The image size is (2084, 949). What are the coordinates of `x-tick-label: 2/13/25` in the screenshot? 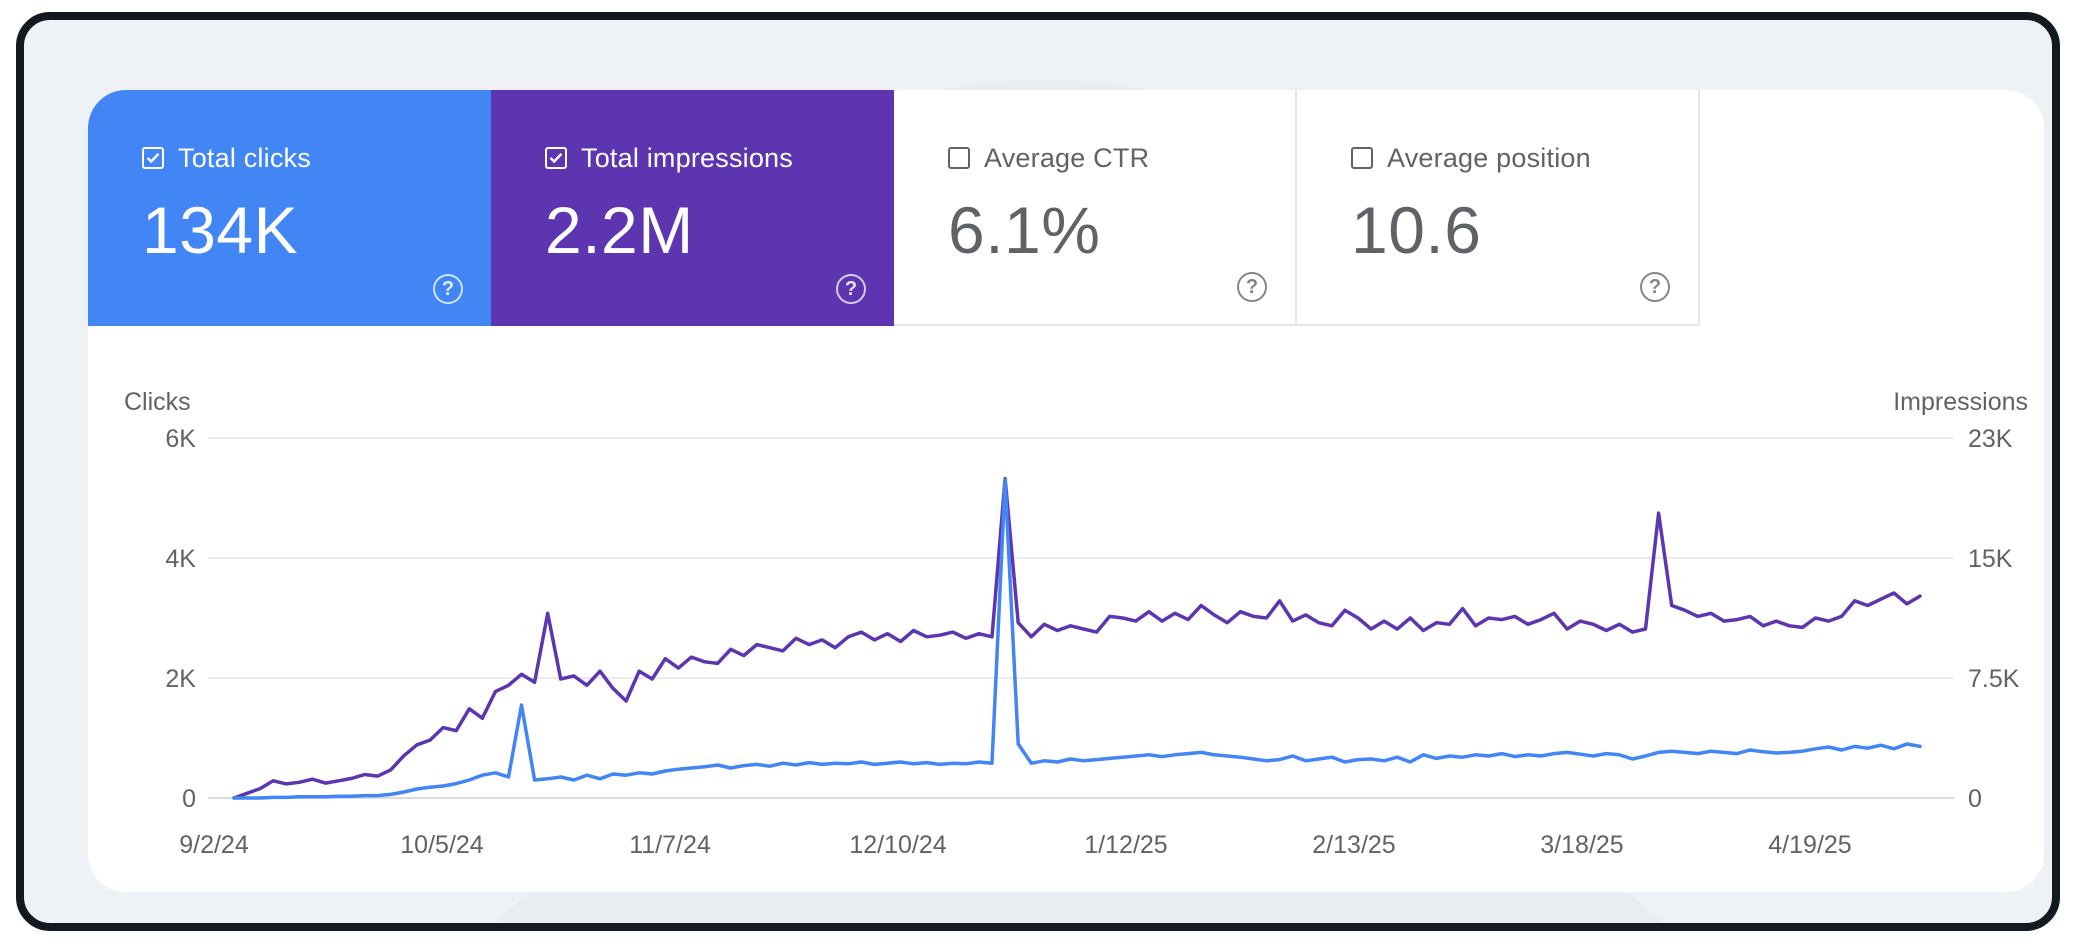 It's located at (1353, 845).